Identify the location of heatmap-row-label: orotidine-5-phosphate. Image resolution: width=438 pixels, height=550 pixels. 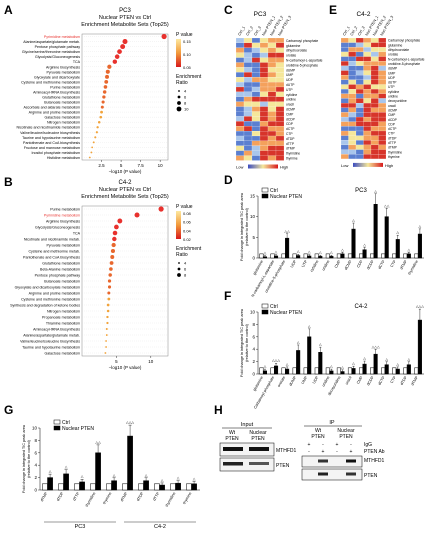
(302, 65).